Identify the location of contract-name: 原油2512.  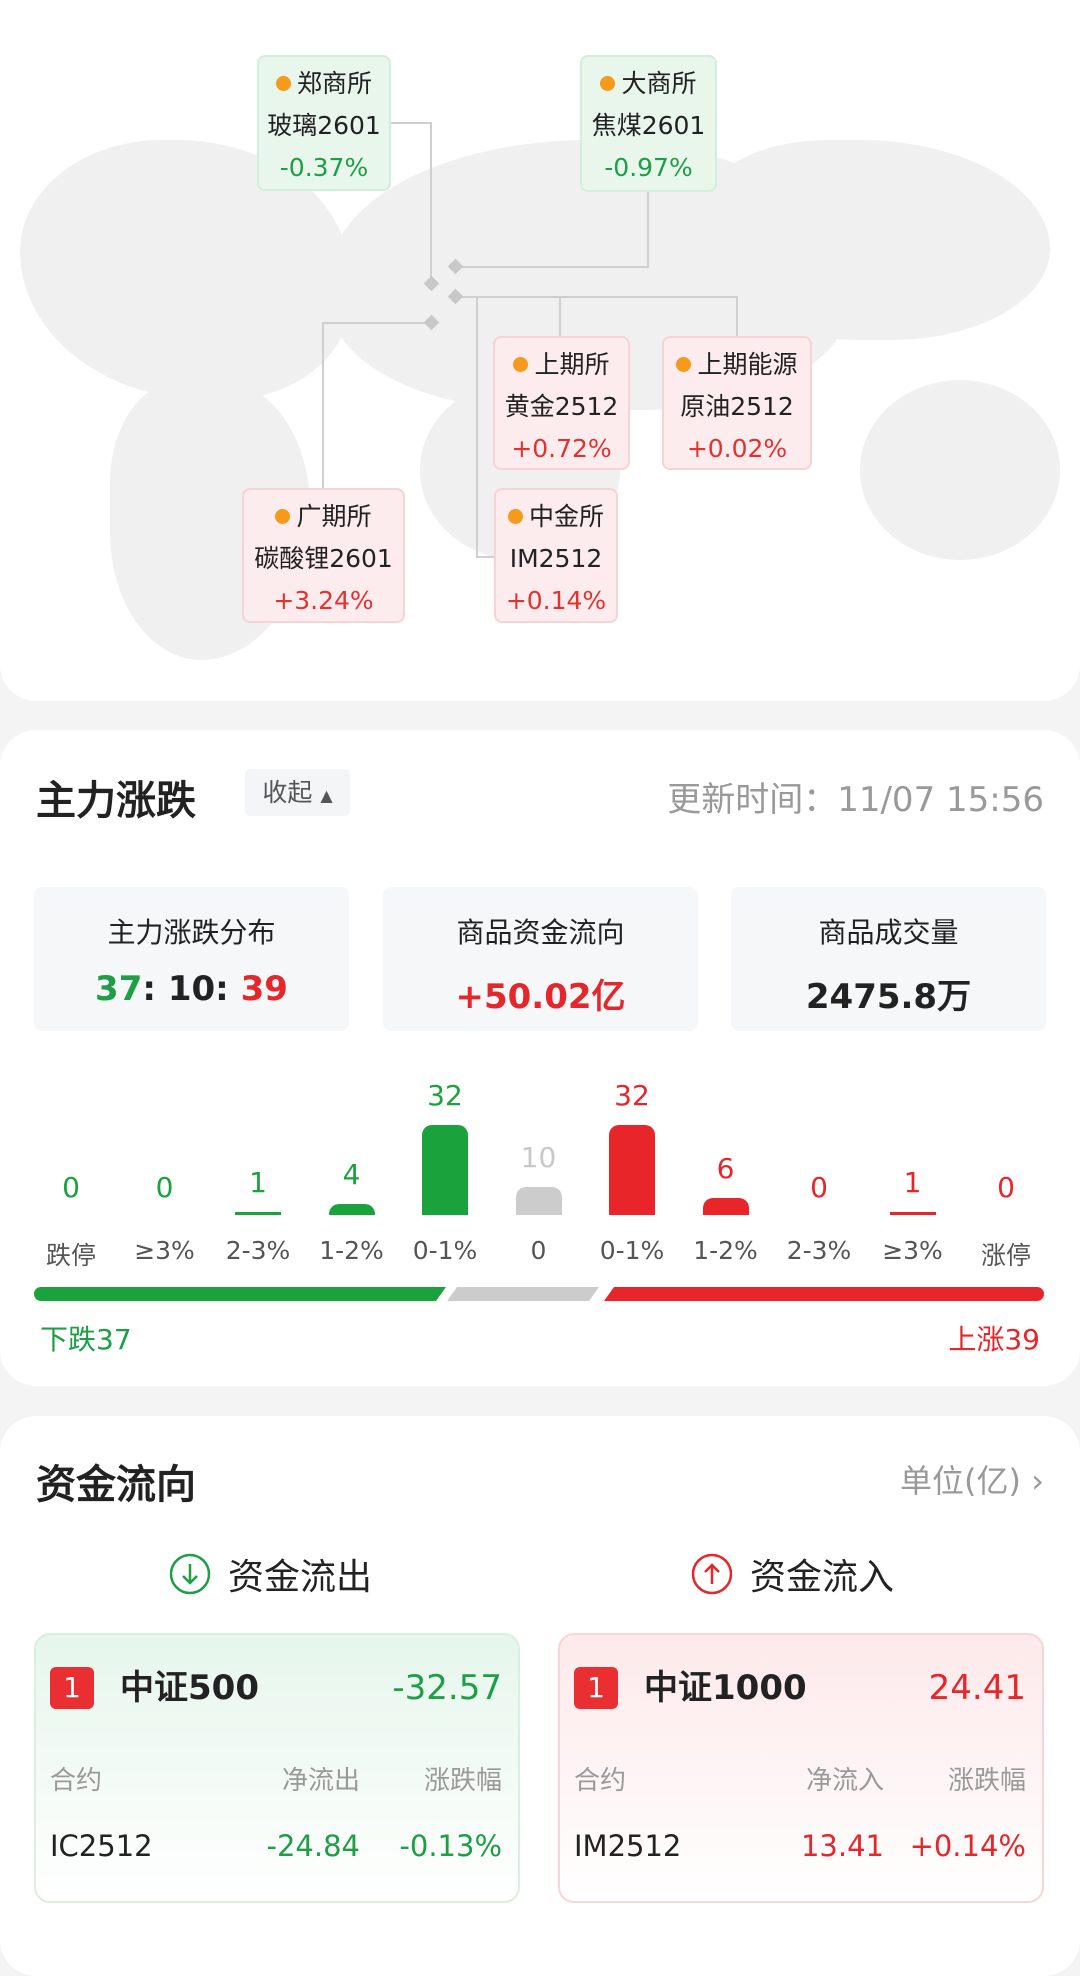
(737, 406).